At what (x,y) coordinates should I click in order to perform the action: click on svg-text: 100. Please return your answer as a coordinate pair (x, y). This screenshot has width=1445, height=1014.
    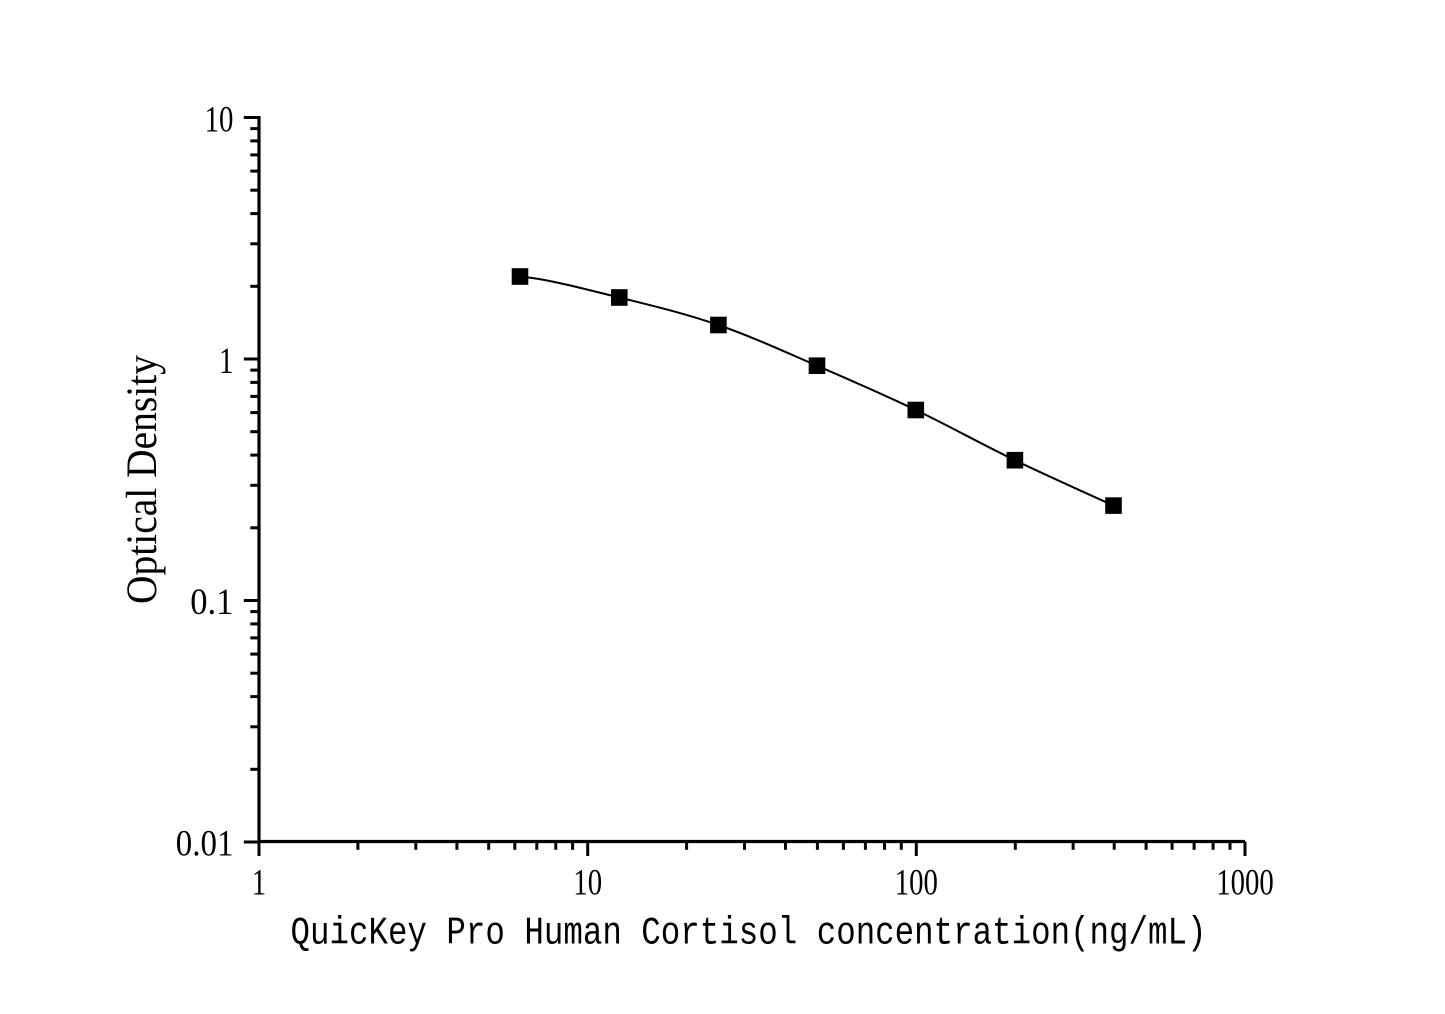
    Looking at the image, I should click on (916, 883).